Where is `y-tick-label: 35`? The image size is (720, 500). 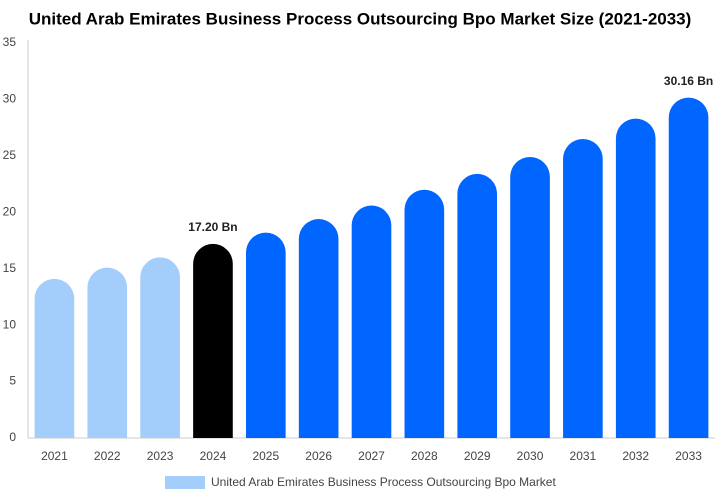
y-tick-label: 35 is located at coordinates (10, 42).